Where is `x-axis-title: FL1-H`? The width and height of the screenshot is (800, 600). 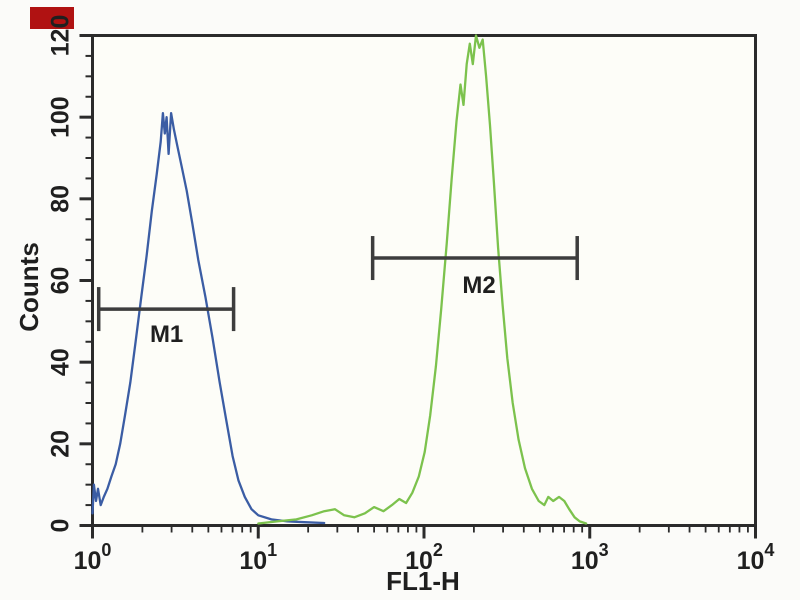 x-axis-title: FL1-H is located at coordinates (423, 581).